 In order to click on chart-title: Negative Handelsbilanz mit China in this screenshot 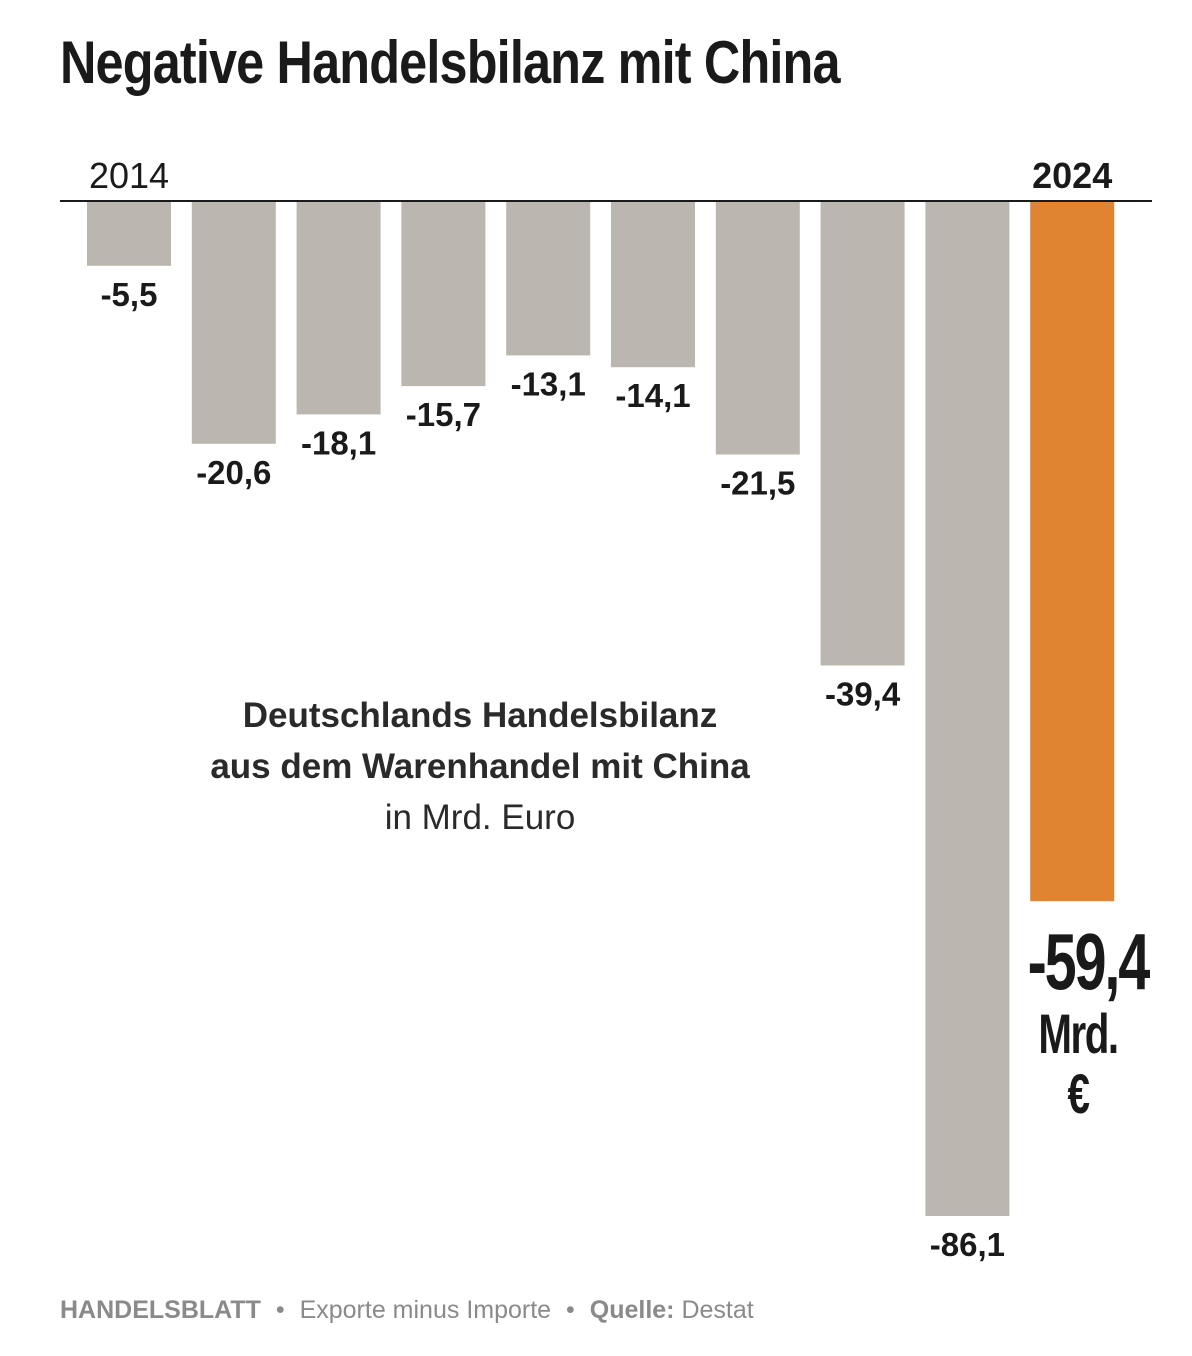, I will do `click(450, 62)`.